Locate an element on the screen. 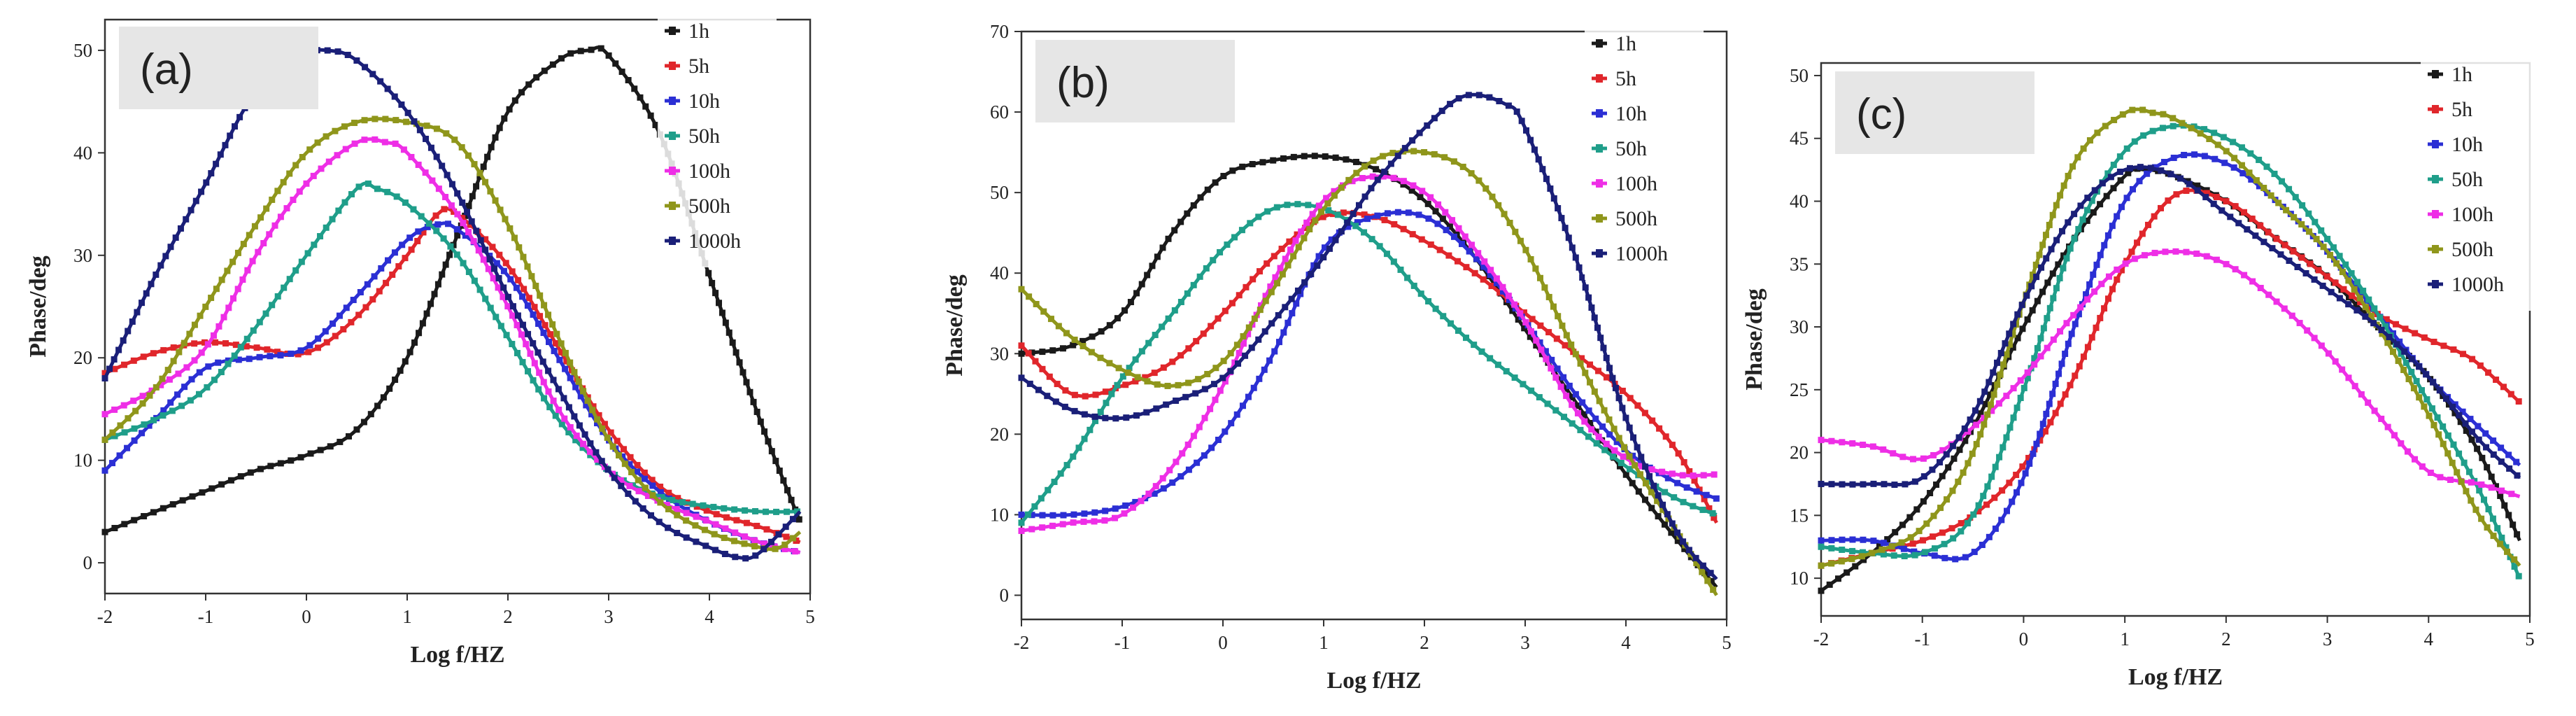 This screenshot has width=2576, height=716. legend-label-1000h: 1000h is located at coordinates (2477, 285).